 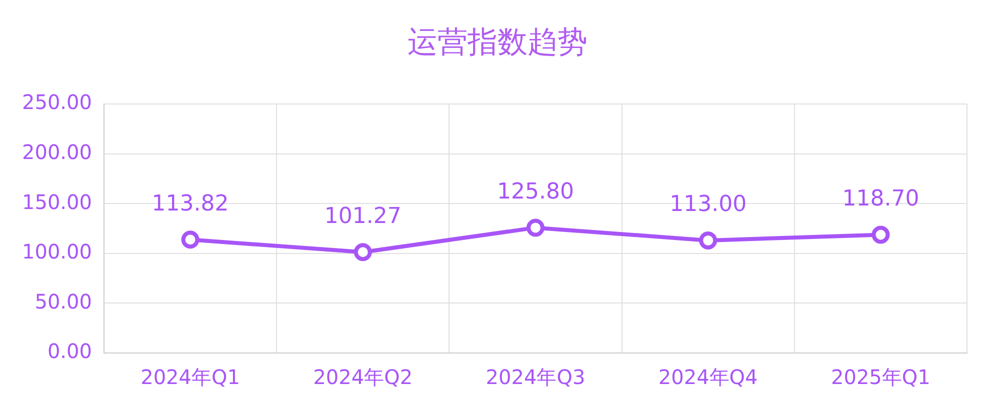 I want to click on data-label: 125.80, so click(x=535, y=191).